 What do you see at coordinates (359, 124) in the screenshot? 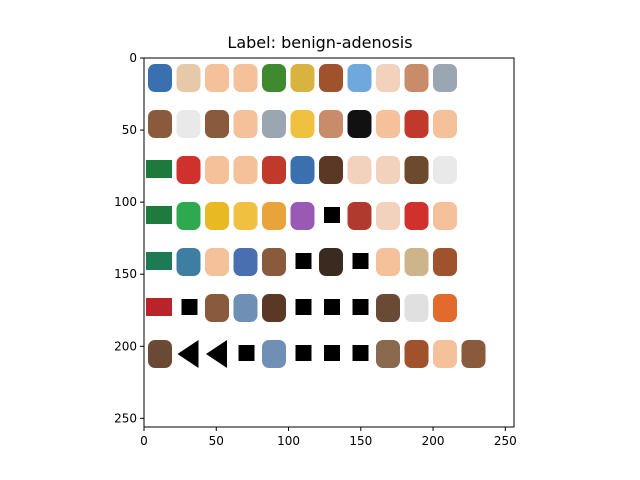
I see `arrow-down-icon` at bounding box center [359, 124].